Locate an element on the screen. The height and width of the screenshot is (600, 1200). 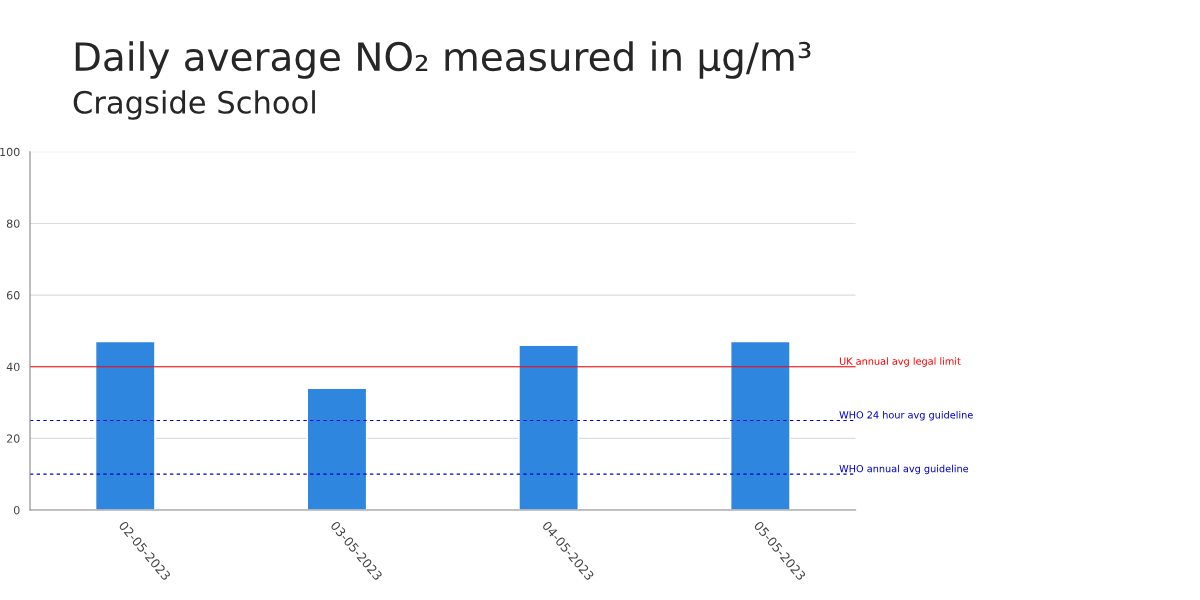
y-tick-label: 100 is located at coordinates (10, 152).